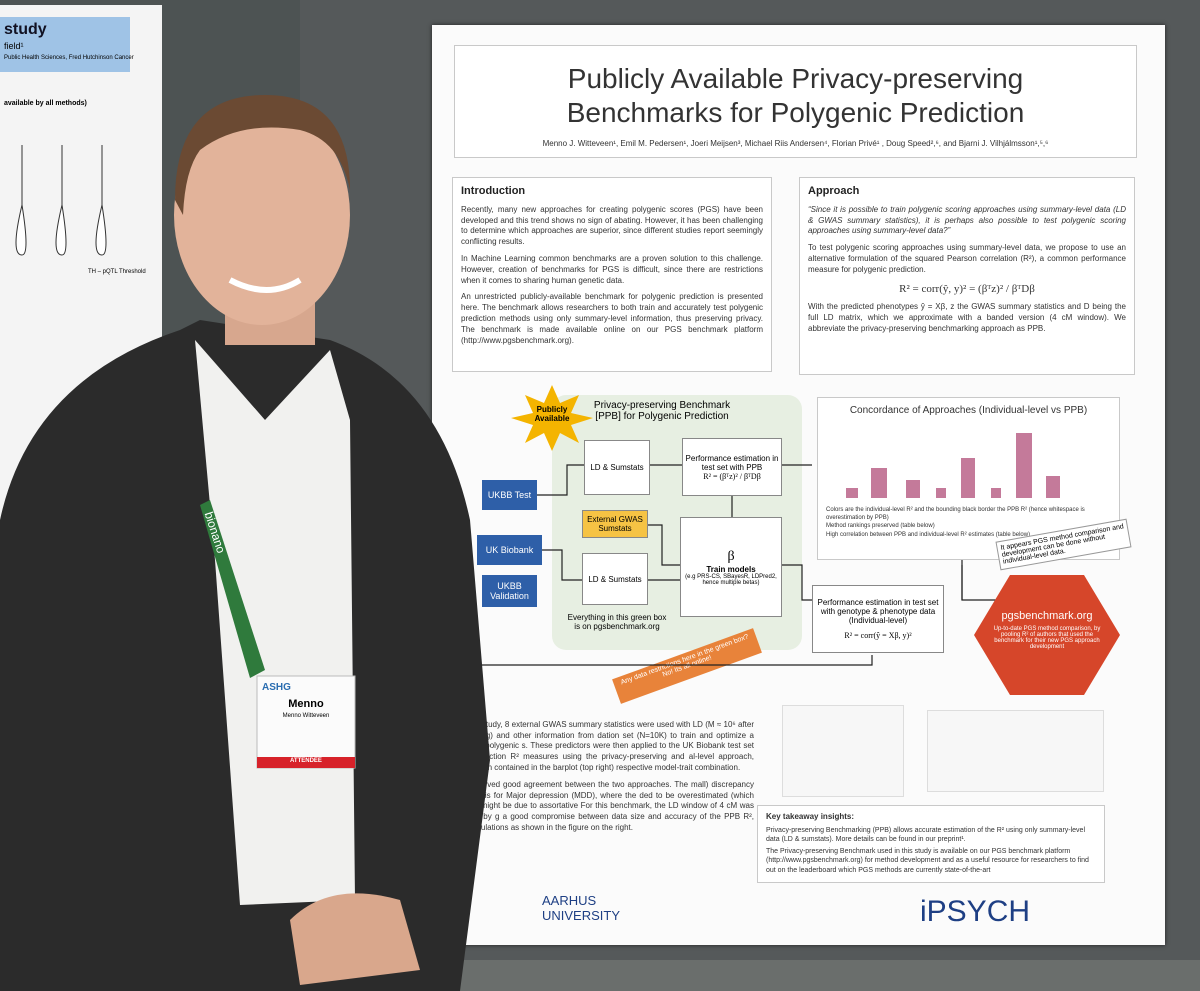 The height and width of the screenshot is (991, 1200). What do you see at coordinates (975, 911) in the screenshot?
I see `ipsych-logo: iPSYCH` at bounding box center [975, 911].